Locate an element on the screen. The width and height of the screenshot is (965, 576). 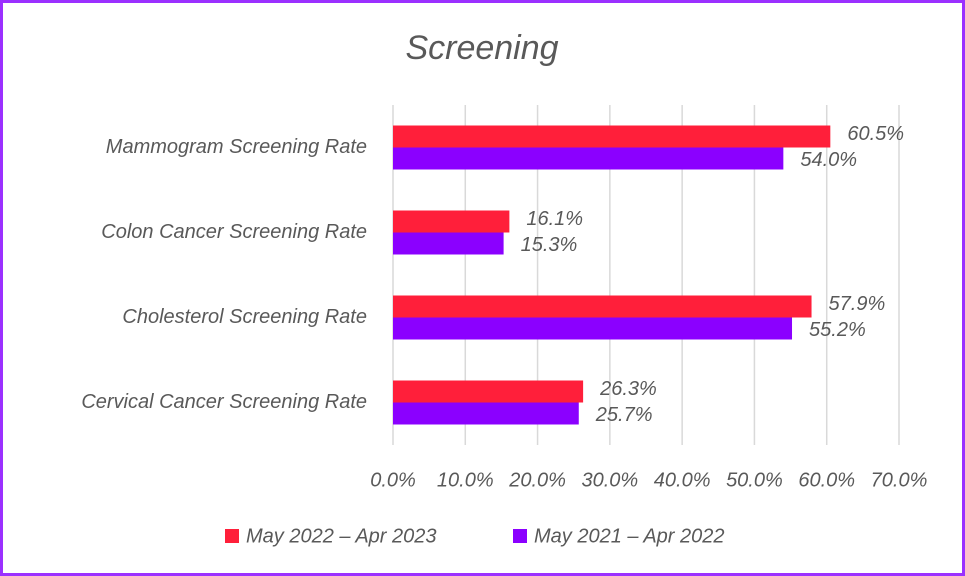
y-tick-label: Mammogram Screening Rate is located at coordinates (236, 147).